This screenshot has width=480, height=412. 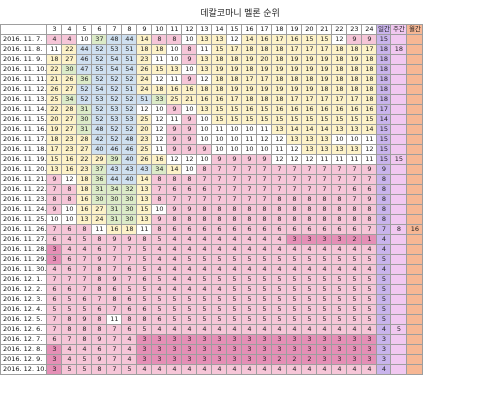 What do you see at coordinates (99, 89) in the screenshot?
I see `rank-cell: 54` at bounding box center [99, 89].